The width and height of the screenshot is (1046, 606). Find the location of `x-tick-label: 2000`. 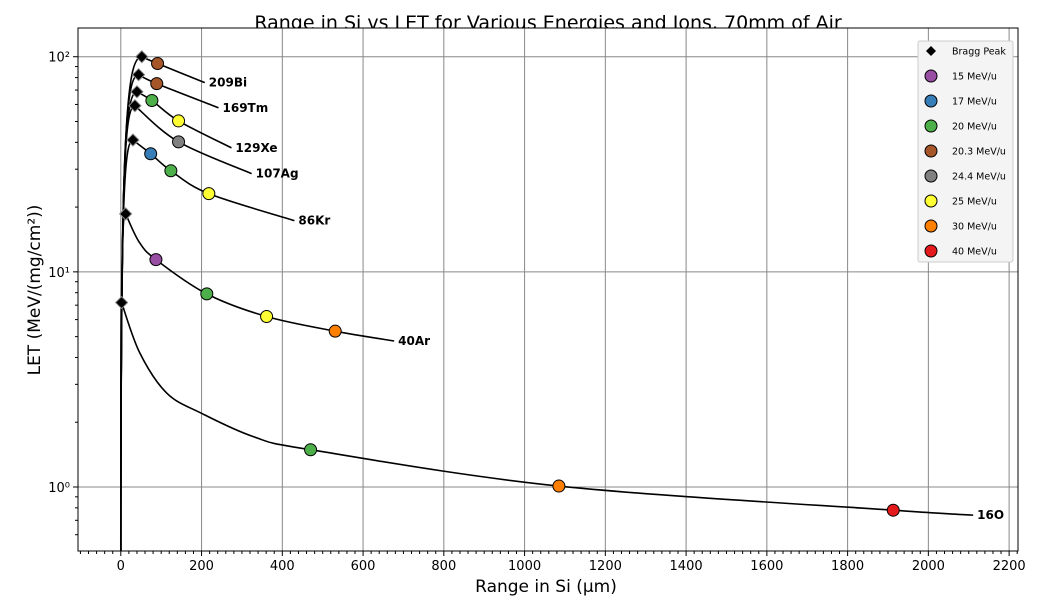

x-tick-label: 2000 is located at coordinates (928, 566).